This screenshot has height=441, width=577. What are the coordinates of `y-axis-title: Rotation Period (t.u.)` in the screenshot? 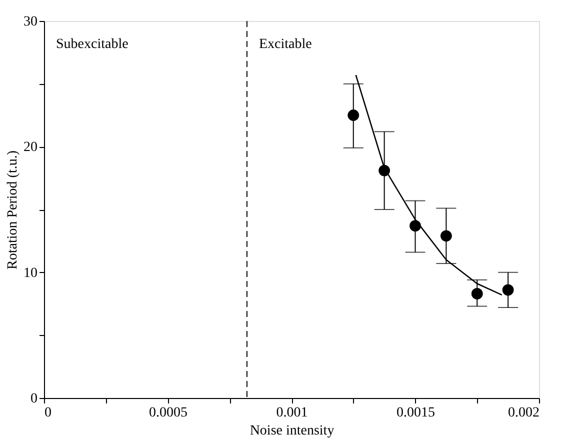 It's located at (13, 210).